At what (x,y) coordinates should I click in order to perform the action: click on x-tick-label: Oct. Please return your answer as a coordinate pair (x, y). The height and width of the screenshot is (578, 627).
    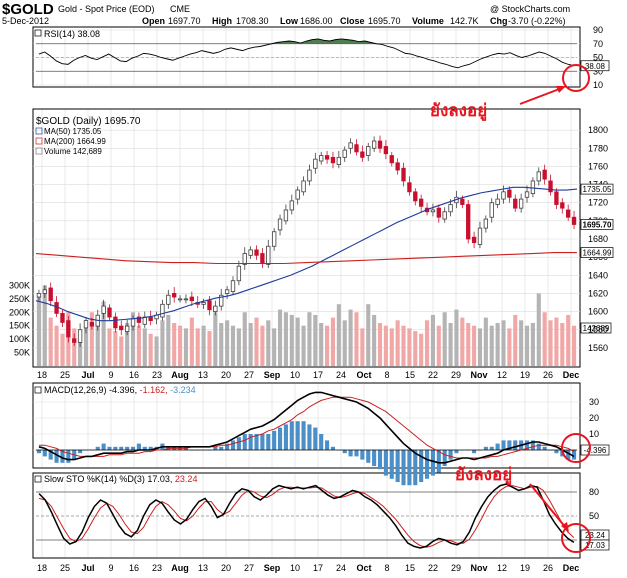
    Looking at the image, I should click on (363, 375).